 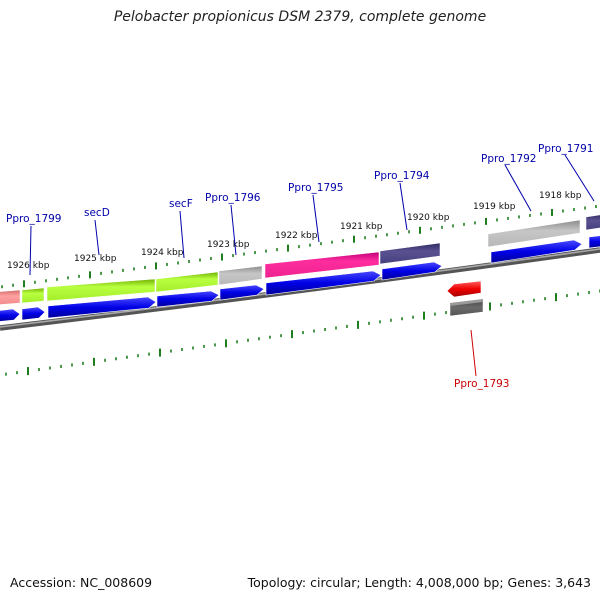 What do you see at coordinates (28, 266) in the screenshot?
I see `kbp-label: 1926 kbp` at bounding box center [28, 266].